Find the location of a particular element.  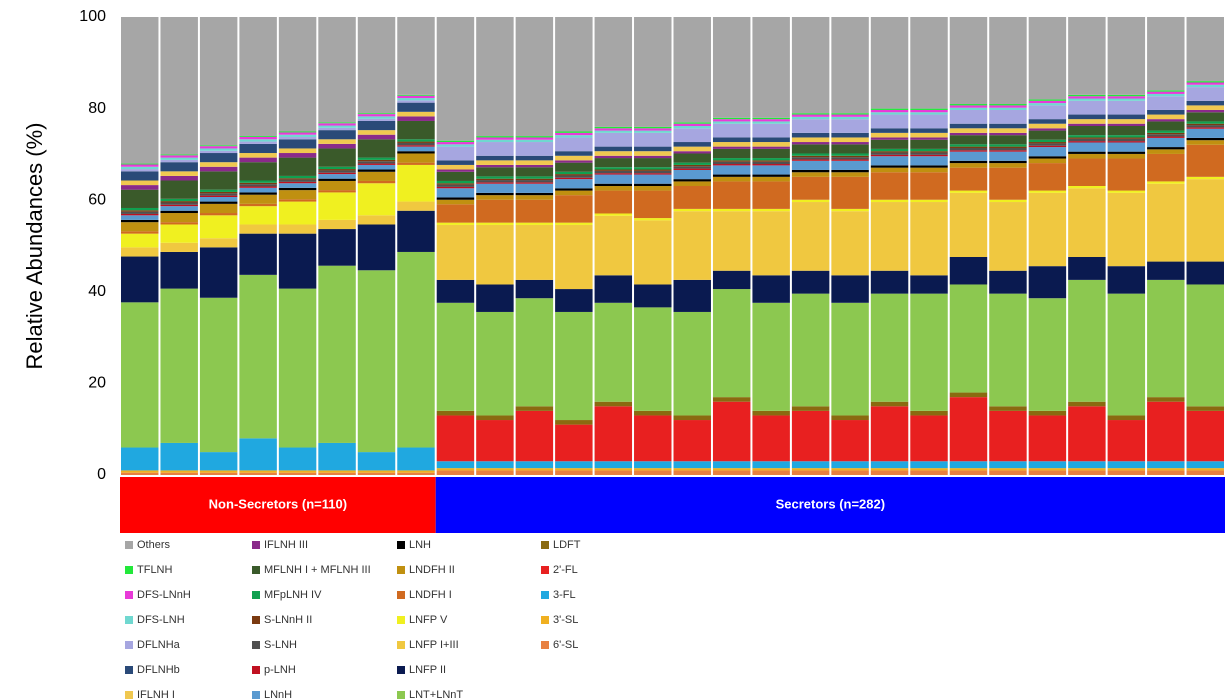

legend-label: S-LNH is located at coordinates (280, 645).